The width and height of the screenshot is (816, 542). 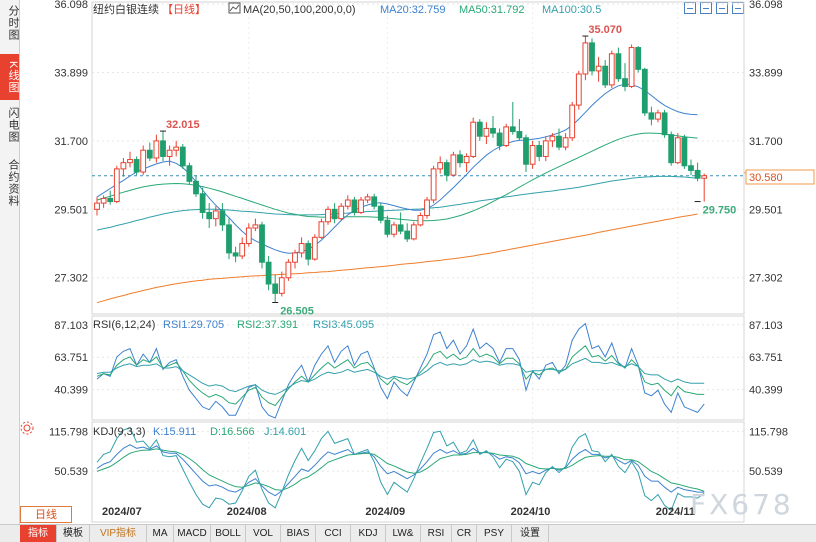 What do you see at coordinates (71, 326) in the screenshot?
I see `rsi-tick-left: 87.103` at bounding box center [71, 326].